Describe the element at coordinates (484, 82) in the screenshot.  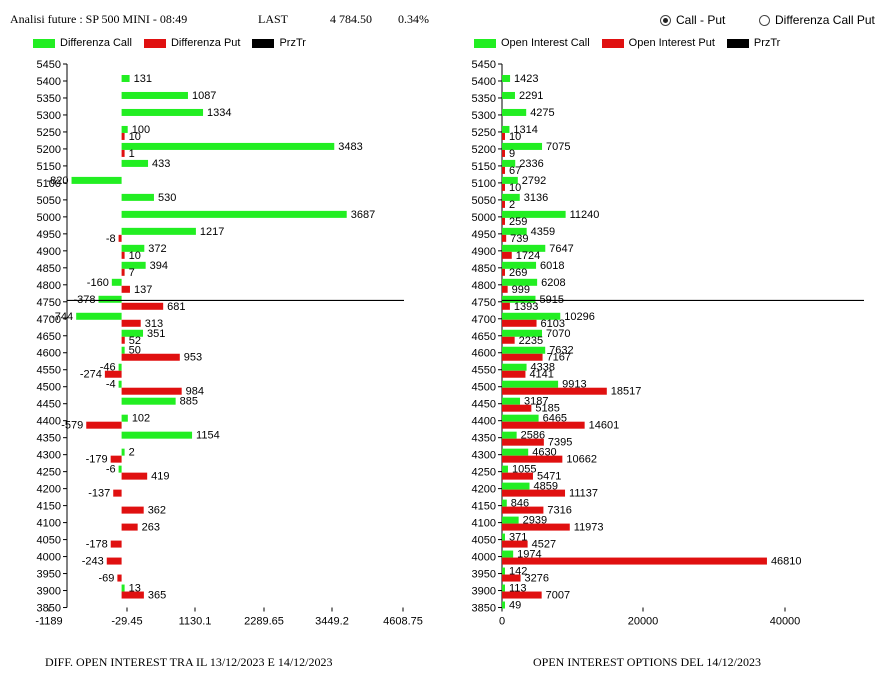
I see `y-tick-label: 5400` at that location.